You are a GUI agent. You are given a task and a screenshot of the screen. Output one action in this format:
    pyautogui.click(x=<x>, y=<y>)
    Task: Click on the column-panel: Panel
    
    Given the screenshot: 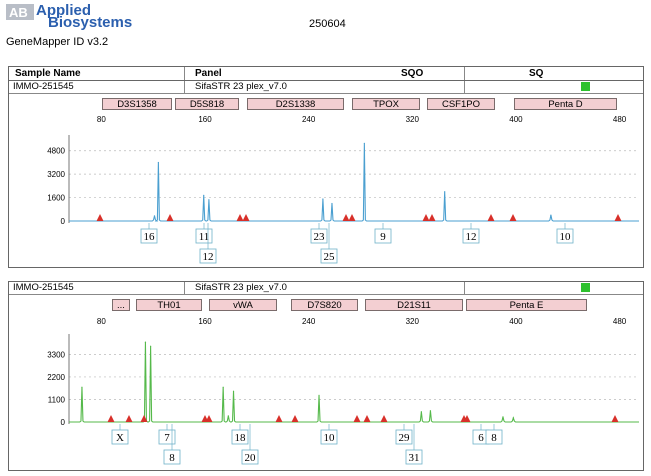 What is the action you would take?
    pyautogui.click(x=208, y=73)
    